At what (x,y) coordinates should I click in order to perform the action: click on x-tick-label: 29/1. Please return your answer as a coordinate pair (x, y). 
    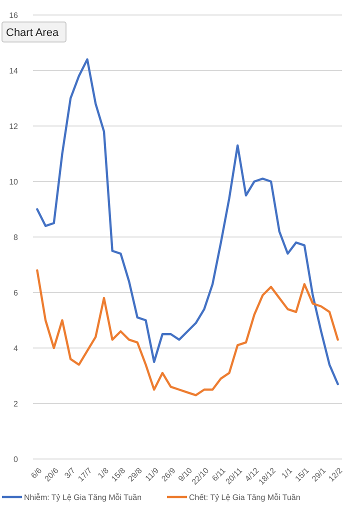
    Looking at the image, I should click on (319, 475).